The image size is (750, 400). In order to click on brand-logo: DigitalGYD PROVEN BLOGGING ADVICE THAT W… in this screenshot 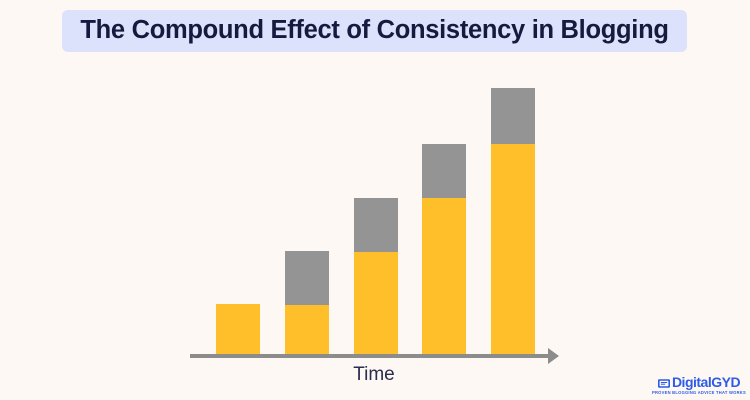, I will do `click(699, 385)`.